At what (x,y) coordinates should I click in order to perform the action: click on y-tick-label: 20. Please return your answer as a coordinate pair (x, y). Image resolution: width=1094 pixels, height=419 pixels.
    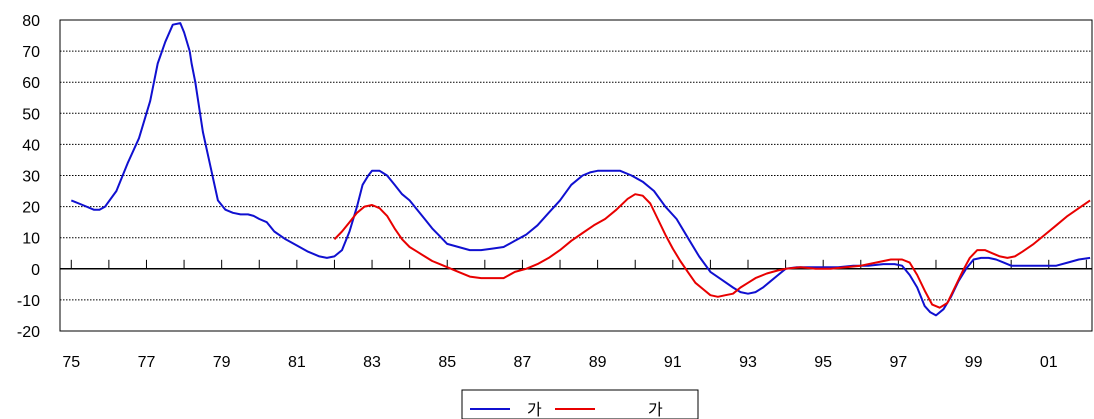
    Looking at the image, I should click on (31, 208).